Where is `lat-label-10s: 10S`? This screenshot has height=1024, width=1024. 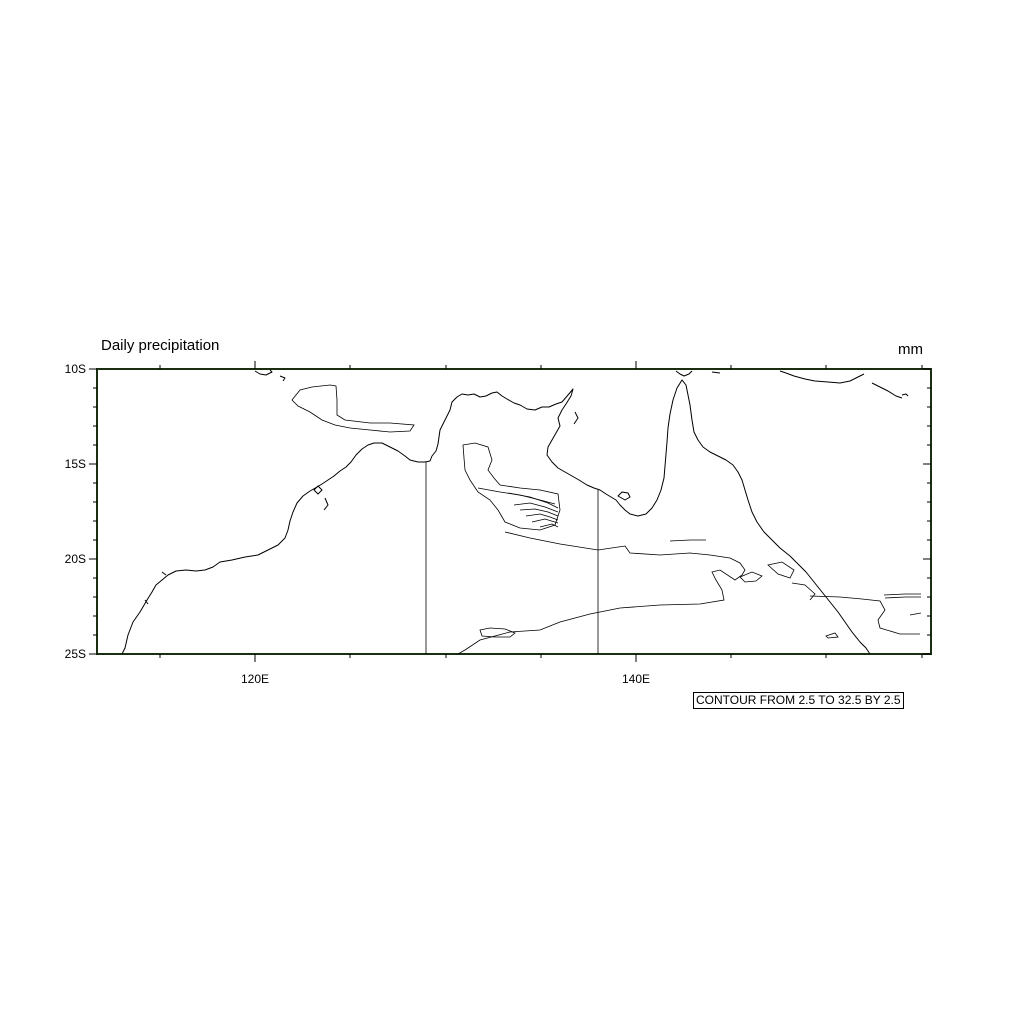
lat-label-10s: 10S is located at coordinates (75, 369).